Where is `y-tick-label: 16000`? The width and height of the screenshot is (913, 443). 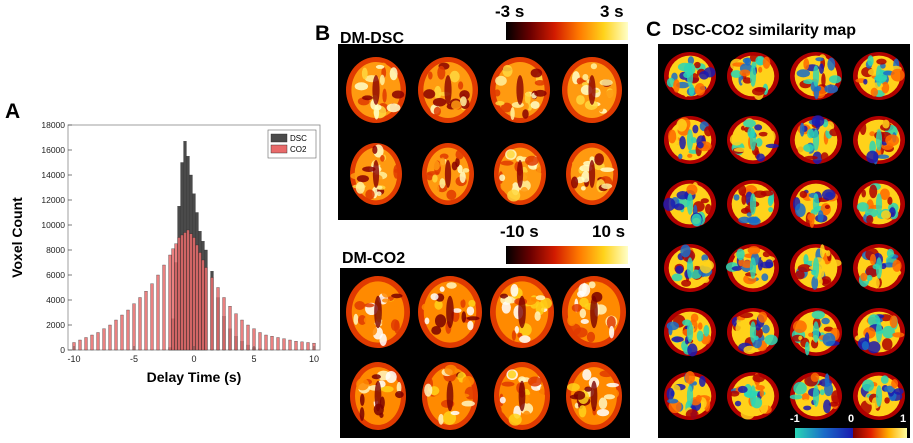
y-tick-label: 16000 is located at coordinates (53, 150).